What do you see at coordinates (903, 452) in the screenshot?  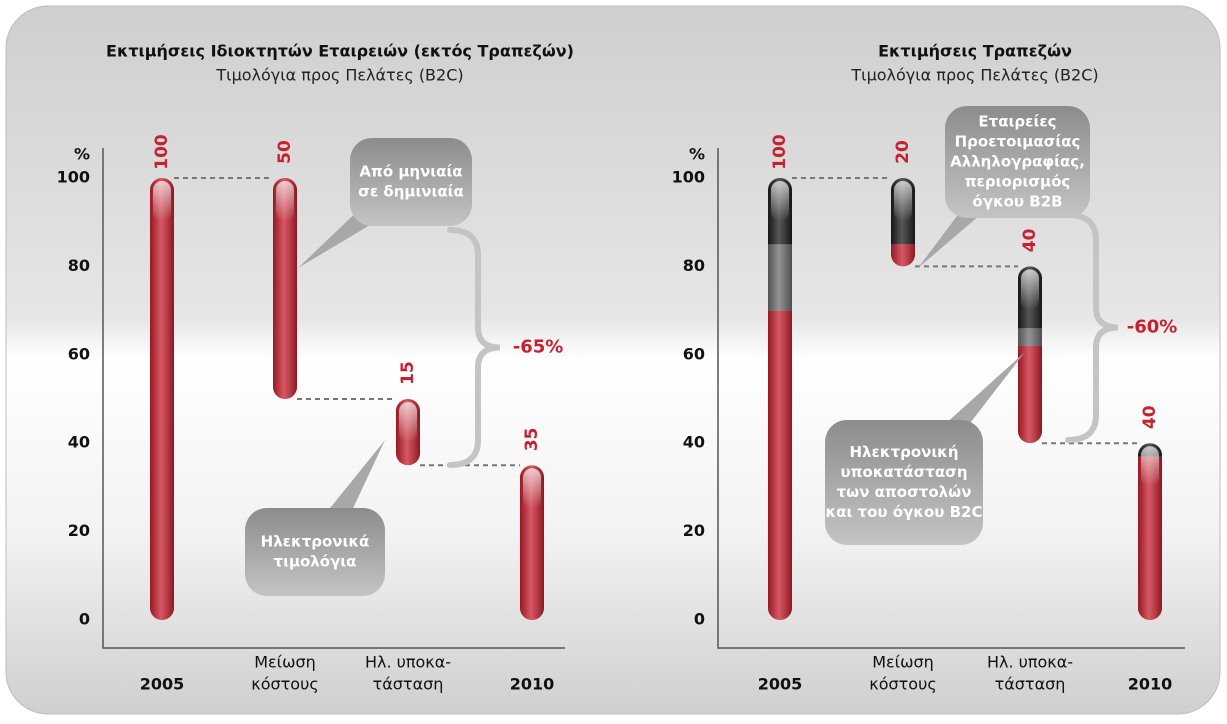 I see `callout-text: Ηλεκτρονική` at bounding box center [903, 452].